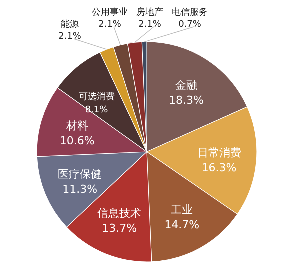  What do you see at coordinates (150, 12) in the screenshot?
I see `slice-label: 房地产` at bounding box center [150, 12].